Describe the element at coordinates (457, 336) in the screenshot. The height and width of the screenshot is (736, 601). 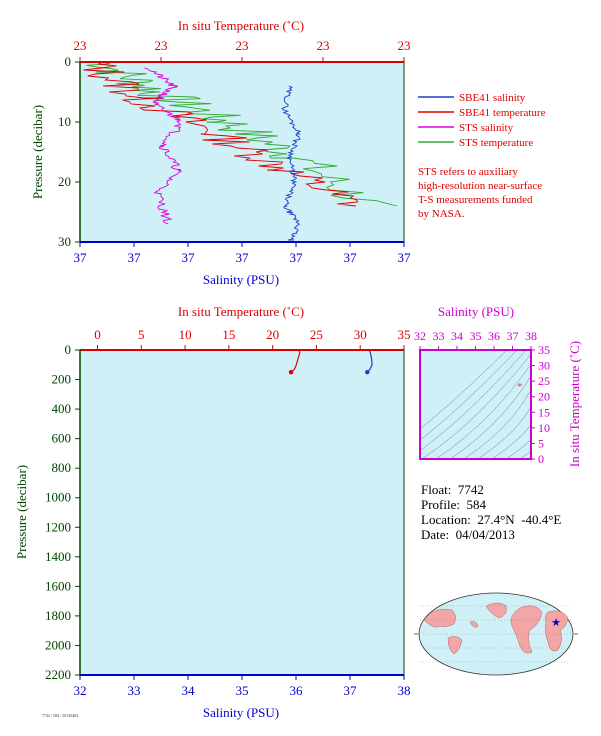
I see `ts-salinity-tick-label: 34` at that location.